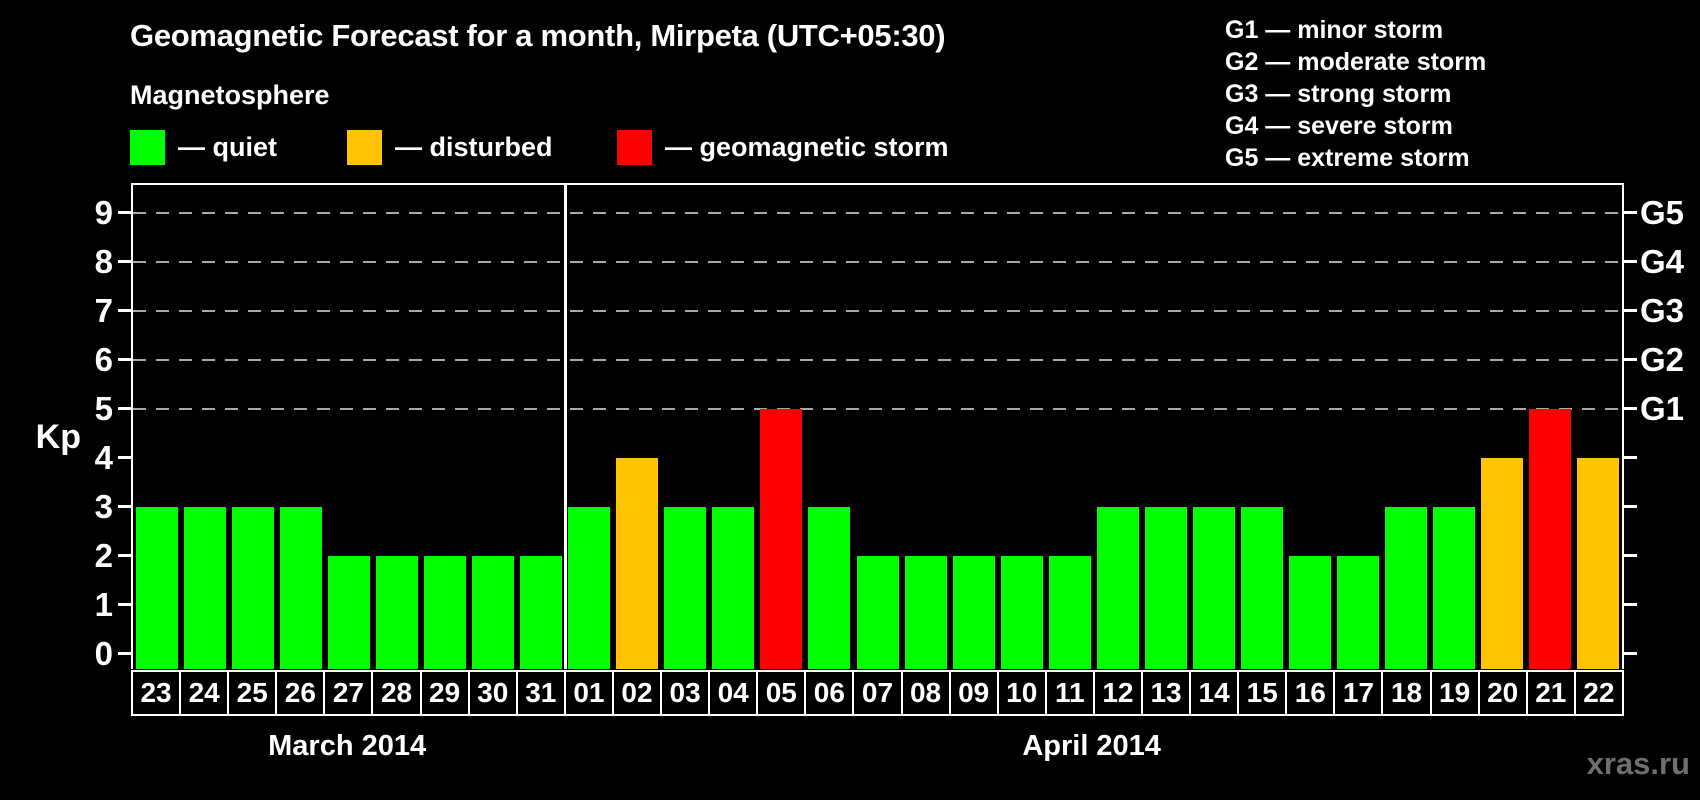 This screenshot has height=800, width=1700. What do you see at coordinates (1598, 693) in the screenshot?
I see `date-cell-22: 22` at bounding box center [1598, 693].